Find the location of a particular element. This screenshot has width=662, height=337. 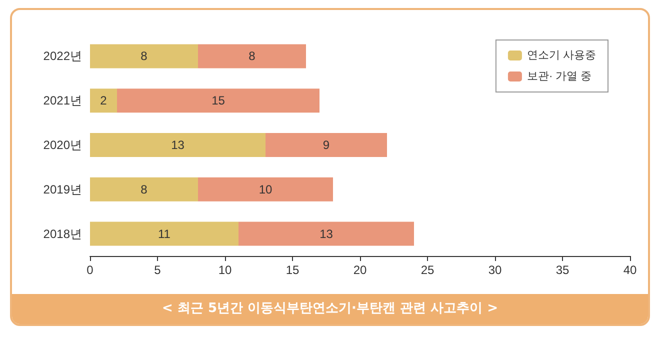

data-label: 11 is located at coordinates (164, 233).